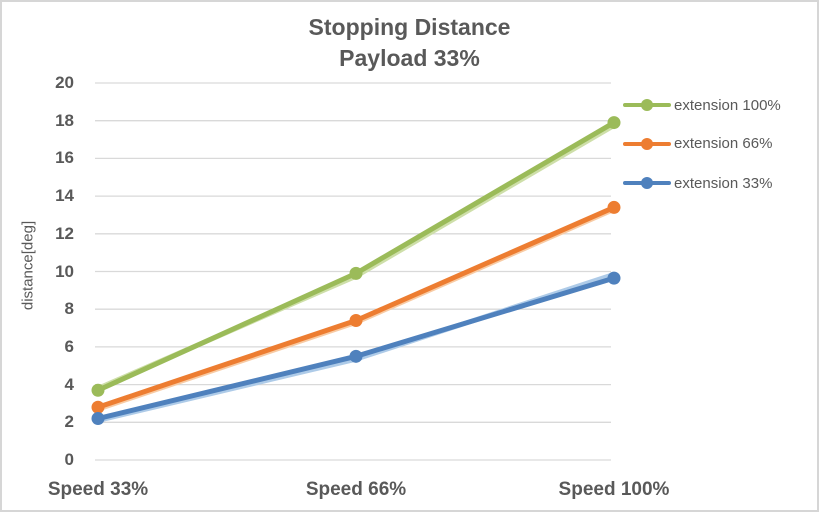  Describe the element at coordinates (98, 489) in the screenshot. I see `x-axis-label: Speed 33%` at that location.